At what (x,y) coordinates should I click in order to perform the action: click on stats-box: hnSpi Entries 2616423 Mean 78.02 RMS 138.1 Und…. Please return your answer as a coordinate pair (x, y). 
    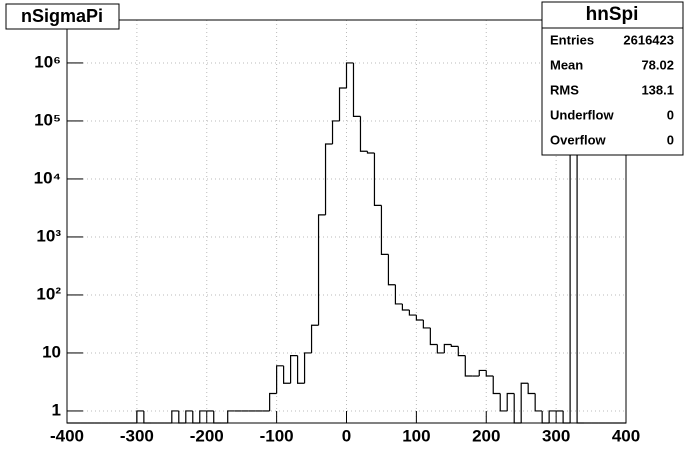
    Looking at the image, I should click on (612, 78).